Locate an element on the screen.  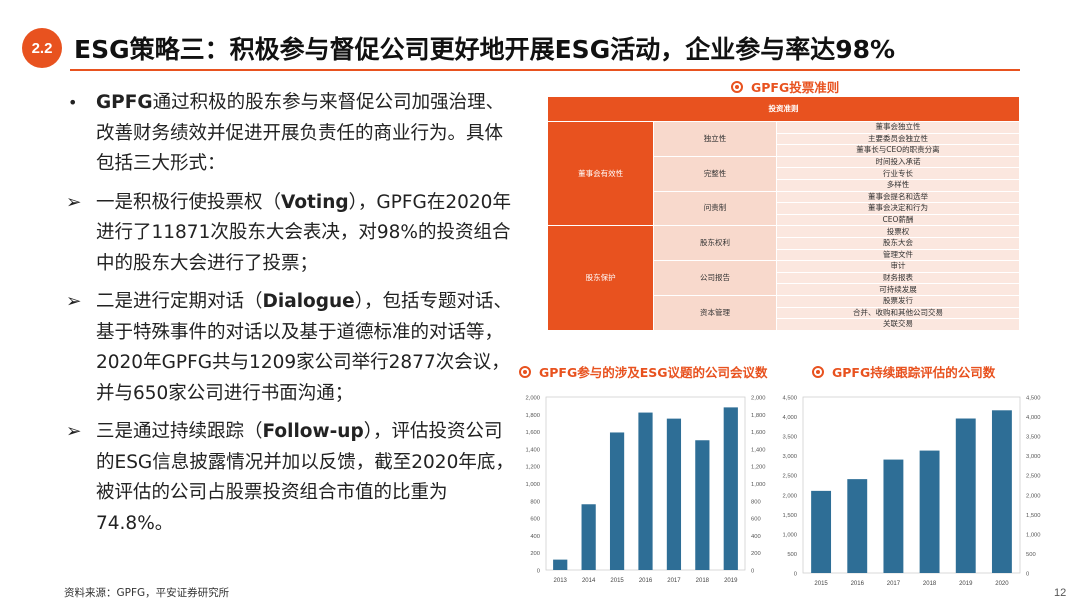
y-tick-right: 1,400 is located at coordinates (758, 450).